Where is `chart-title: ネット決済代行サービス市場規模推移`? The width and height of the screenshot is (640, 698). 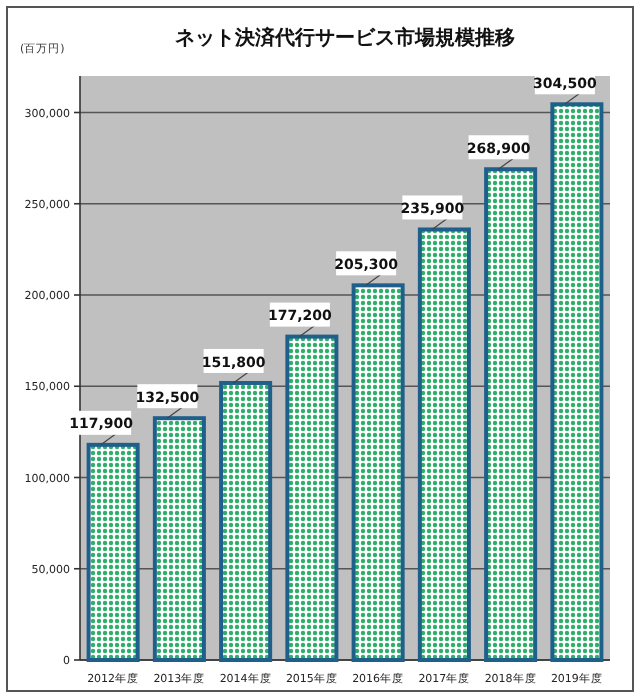
chart-title: ネット決済代行サービス市場規模推移 is located at coordinates (345, 38).